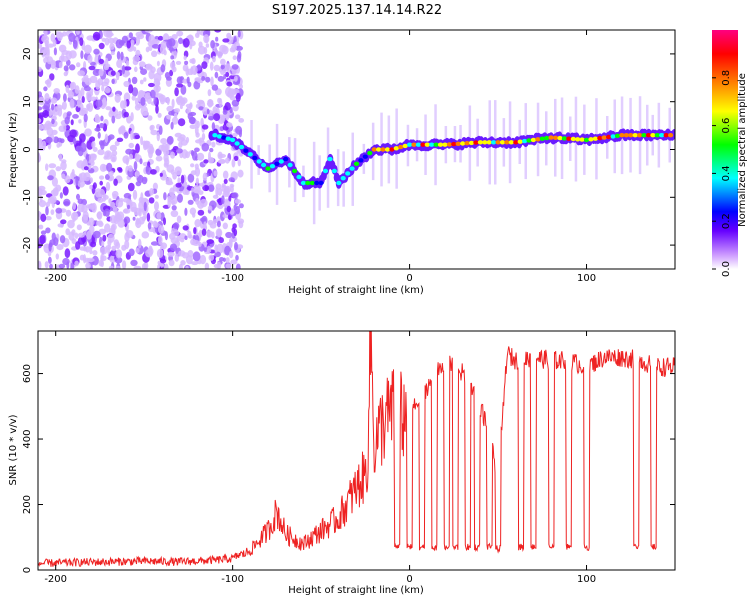 This screenshot has height=604, width=750. I want to click on colorbar-label: Normalized spectral amplitude, so click(742, 150).